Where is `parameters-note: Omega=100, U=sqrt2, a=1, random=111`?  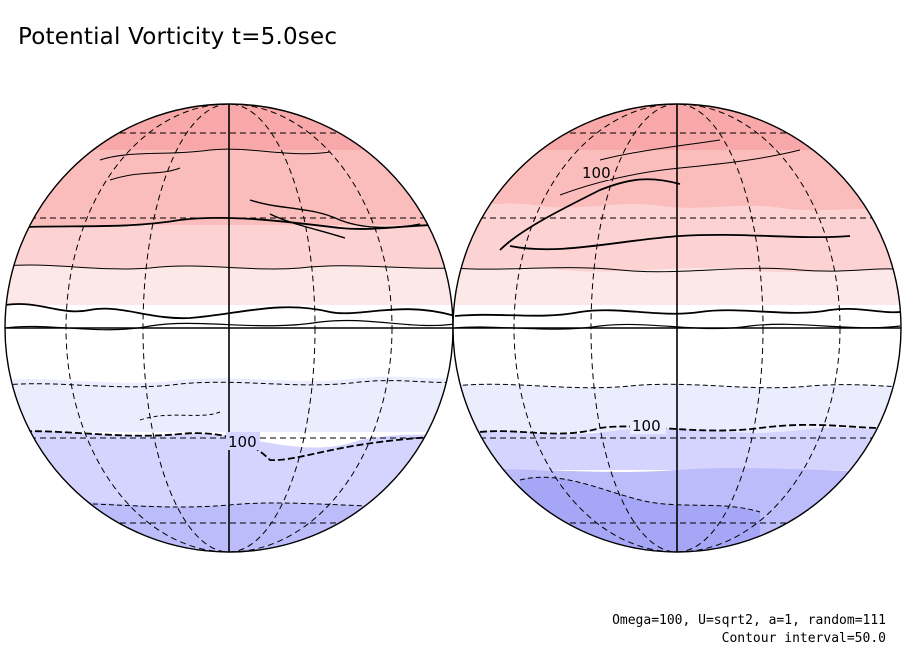
parameters-note: Omega=100, U=sqrt2, a=1, random=111 is located at coordinates (749, 620).